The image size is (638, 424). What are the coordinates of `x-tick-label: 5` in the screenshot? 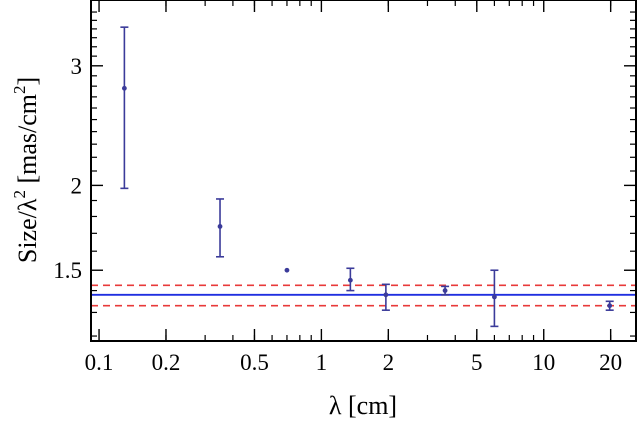 It's located at (477, 362).